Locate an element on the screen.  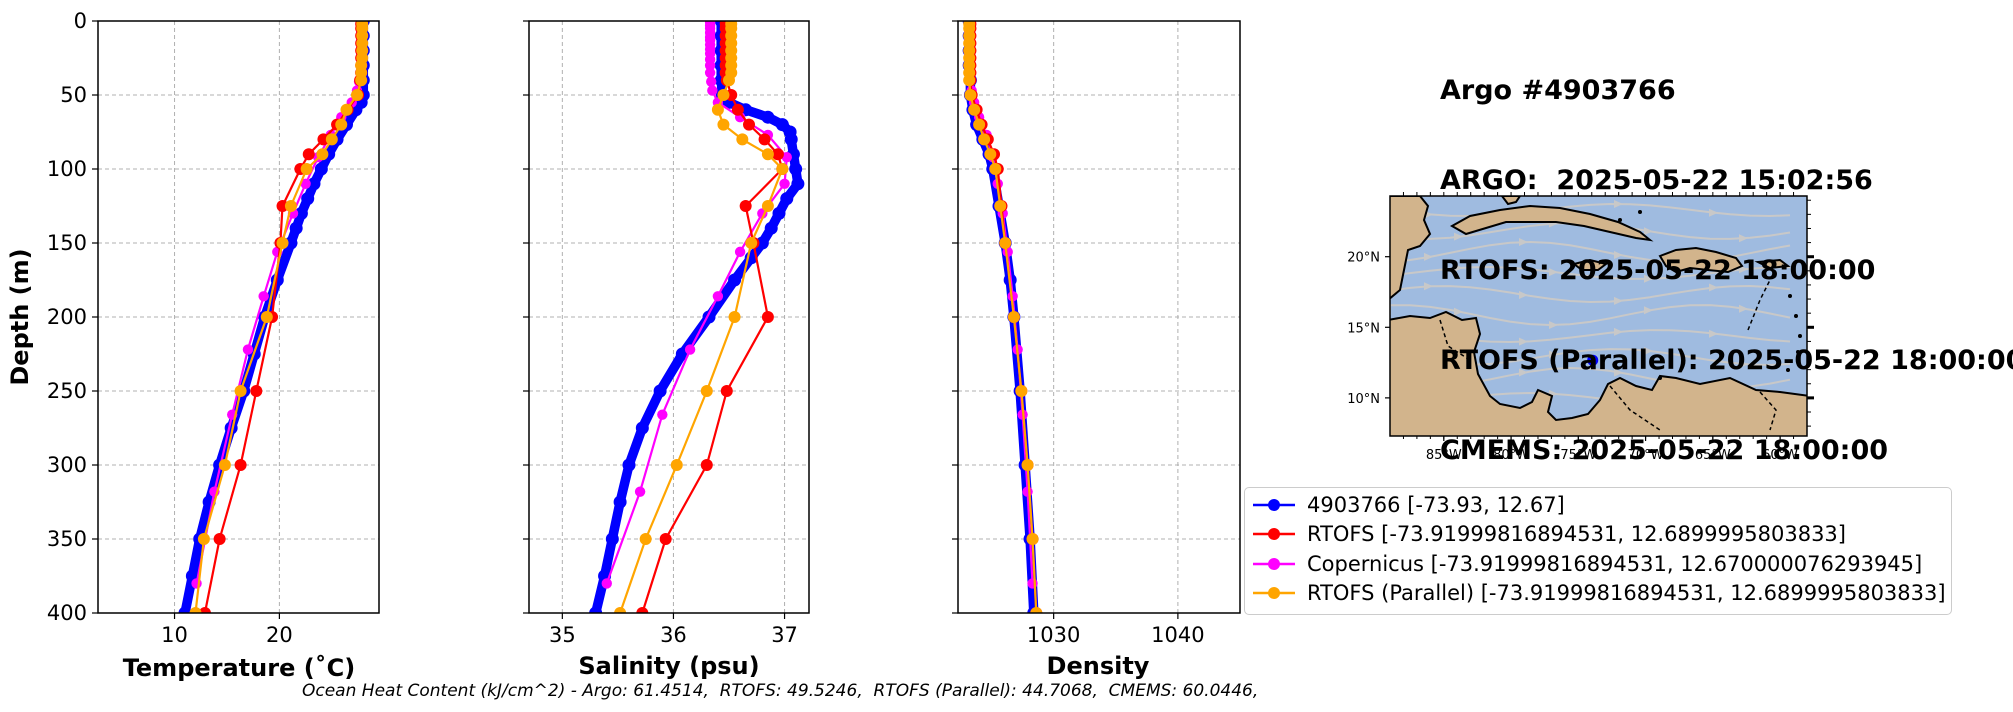
streamline is located at coordinates (1590, 210).